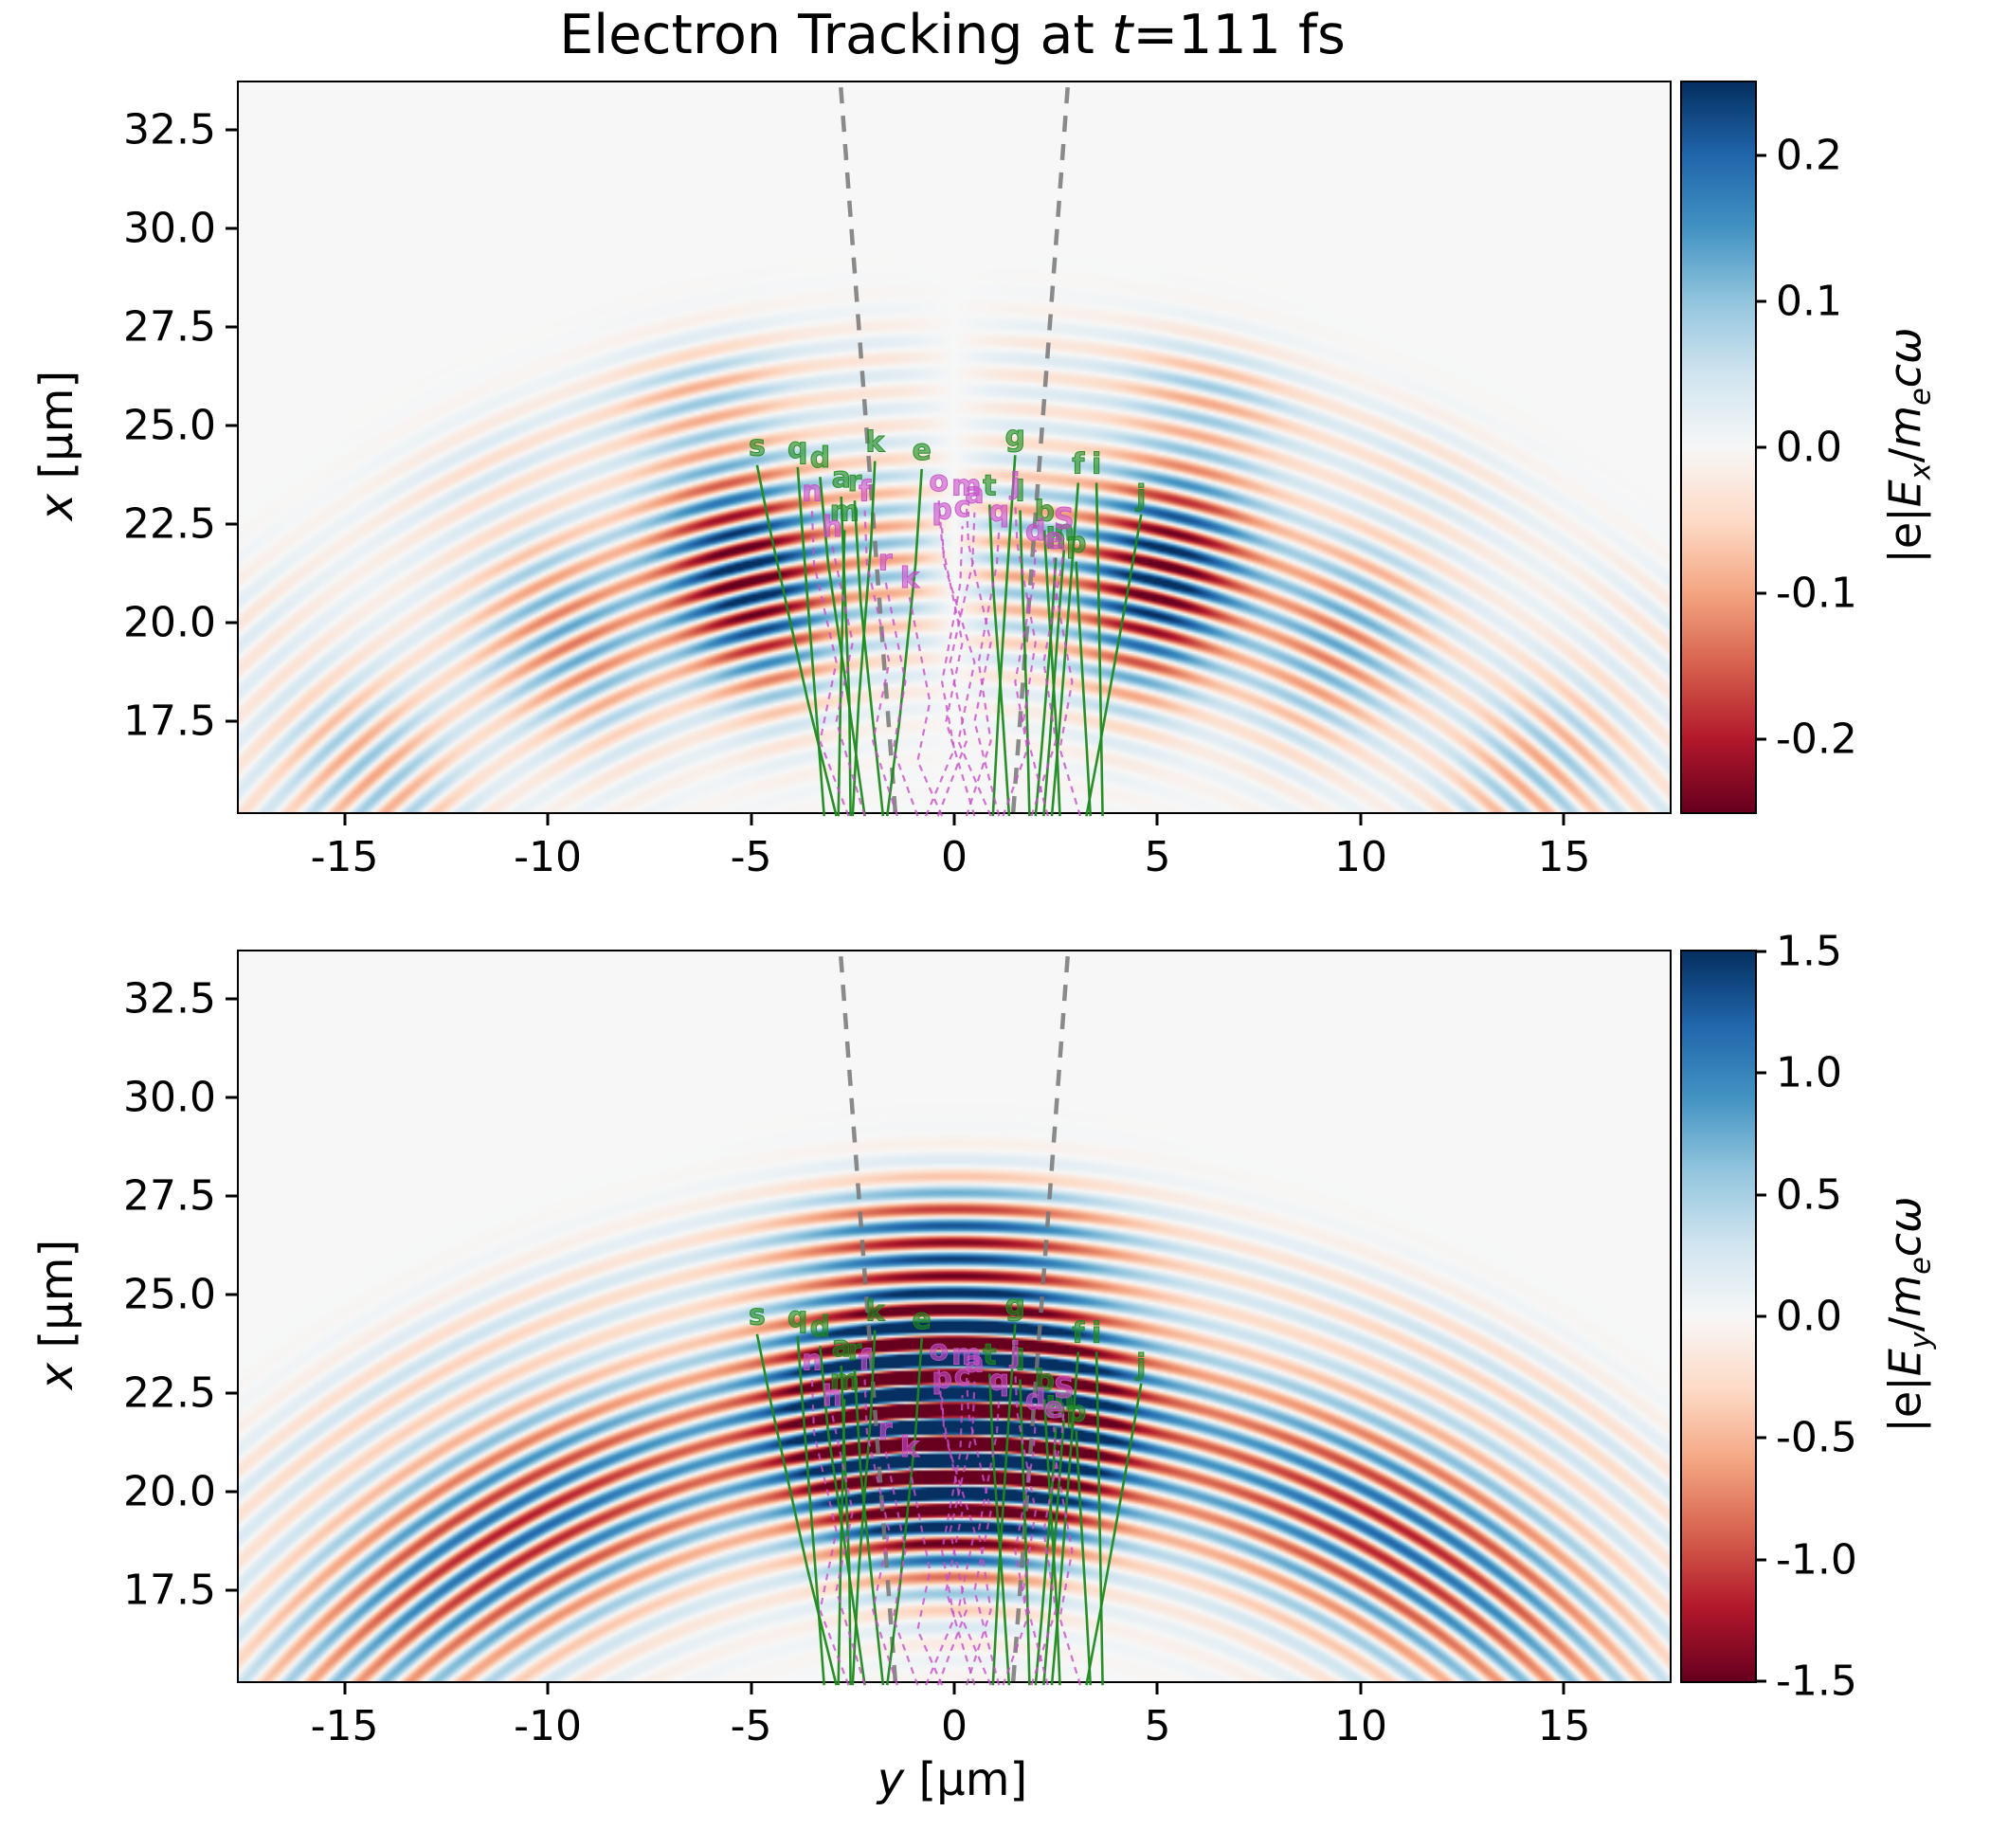 The width and height of the screenshot is (1990, 1848). Describe the element at coordinates (56, 1315) in the screenshot. I see `y-axis-label-bottom: x [μm]` at that location.